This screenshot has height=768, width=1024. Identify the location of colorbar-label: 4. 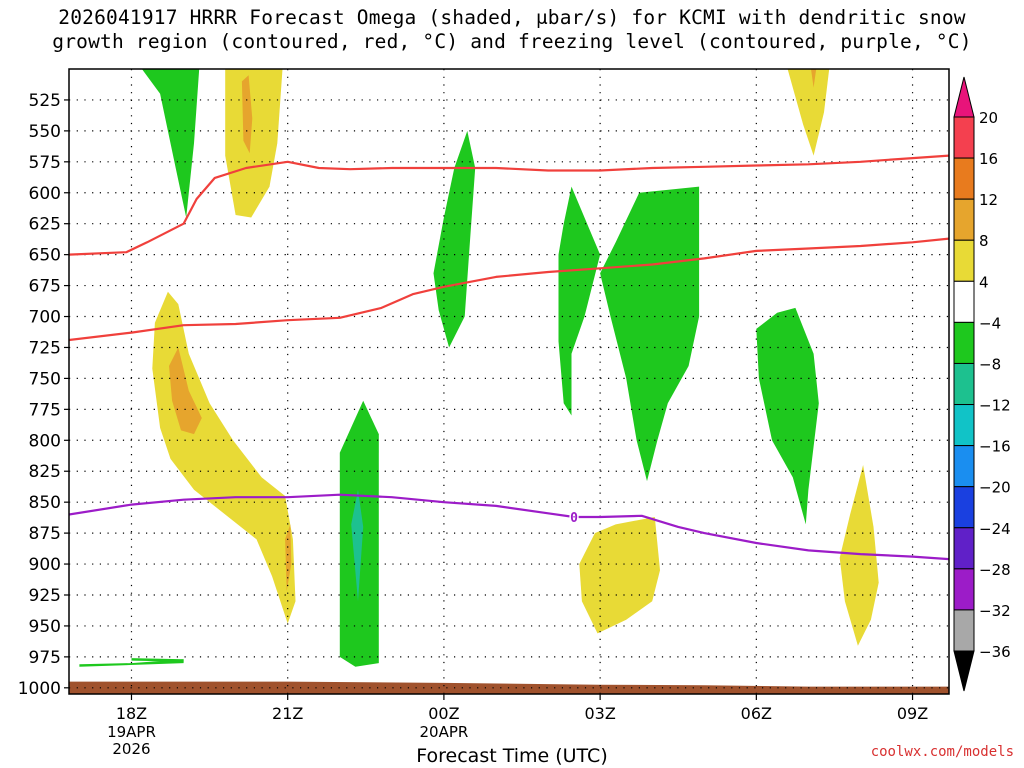
(984, 282).